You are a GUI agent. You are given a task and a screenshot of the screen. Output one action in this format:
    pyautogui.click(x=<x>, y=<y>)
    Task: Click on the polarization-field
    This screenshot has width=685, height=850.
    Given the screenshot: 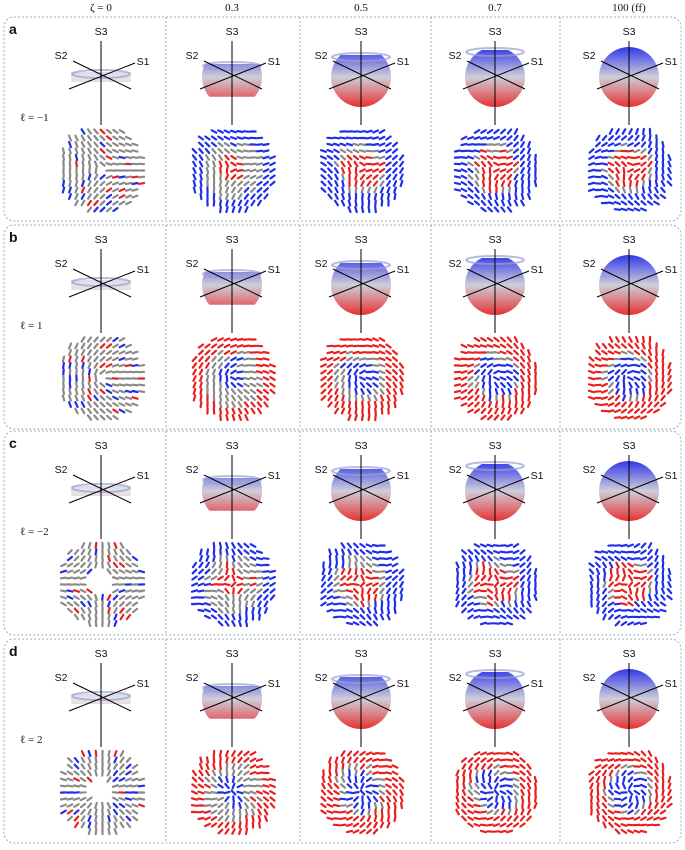 What is the action you would take?
    pyautogui.click(x=630, y=377)
    